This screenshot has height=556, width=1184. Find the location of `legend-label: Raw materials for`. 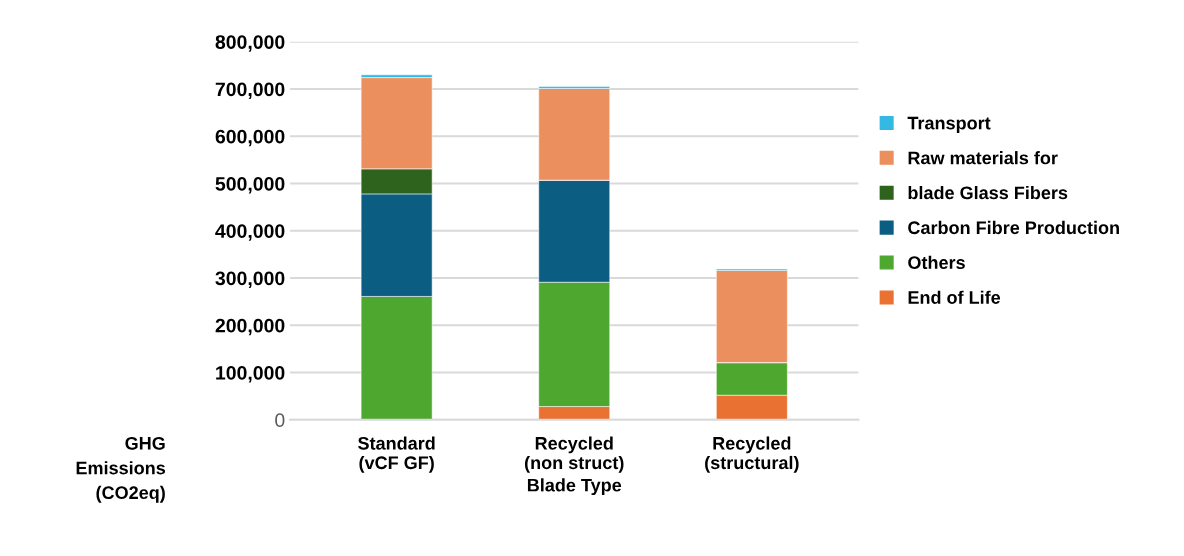

legend-label: Raw materials for is located at coordinates (983, 158).